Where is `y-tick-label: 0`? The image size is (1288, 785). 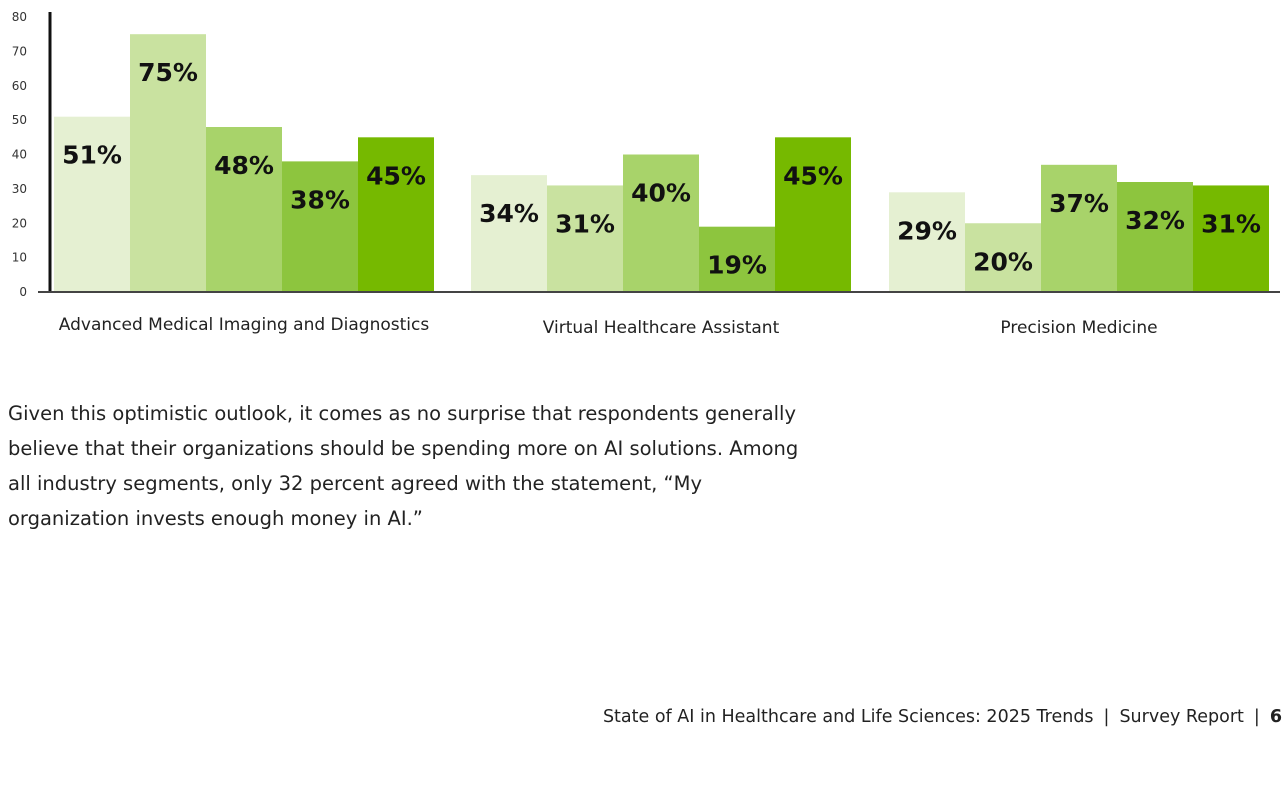
y-tick-label: 0 is located at coordinates (23, 292).